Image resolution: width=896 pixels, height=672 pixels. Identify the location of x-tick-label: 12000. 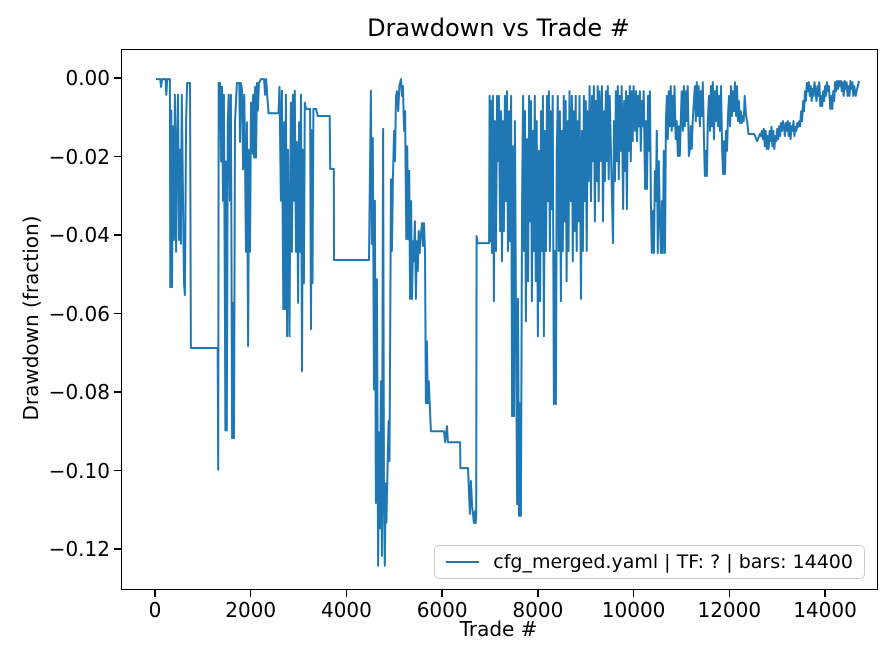
(729, 610).